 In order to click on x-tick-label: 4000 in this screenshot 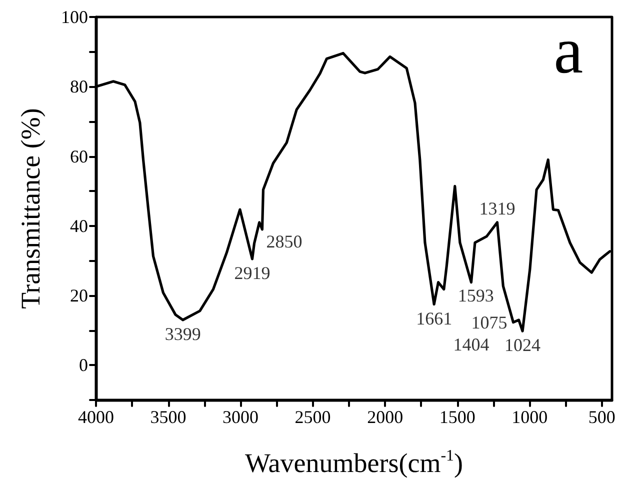, I will do `click(96, 417)`.